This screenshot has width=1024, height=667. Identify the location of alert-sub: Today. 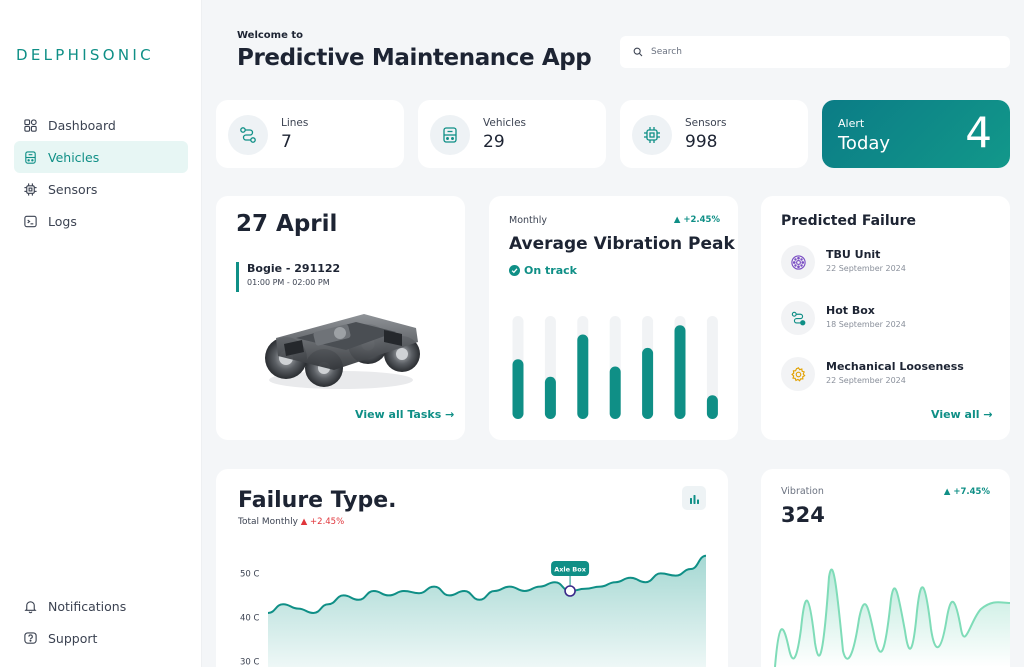
(864, 143).